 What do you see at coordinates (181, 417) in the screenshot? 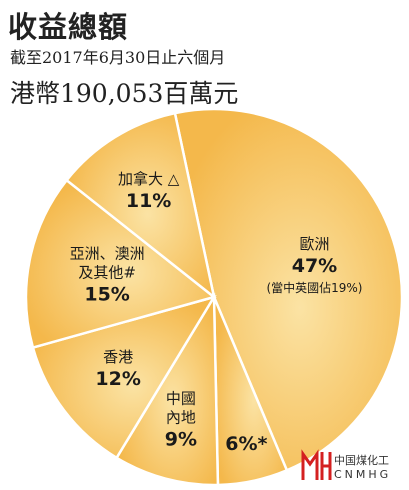
I see `slice-name-2-1: 內地` at bounding box center [181, 417].